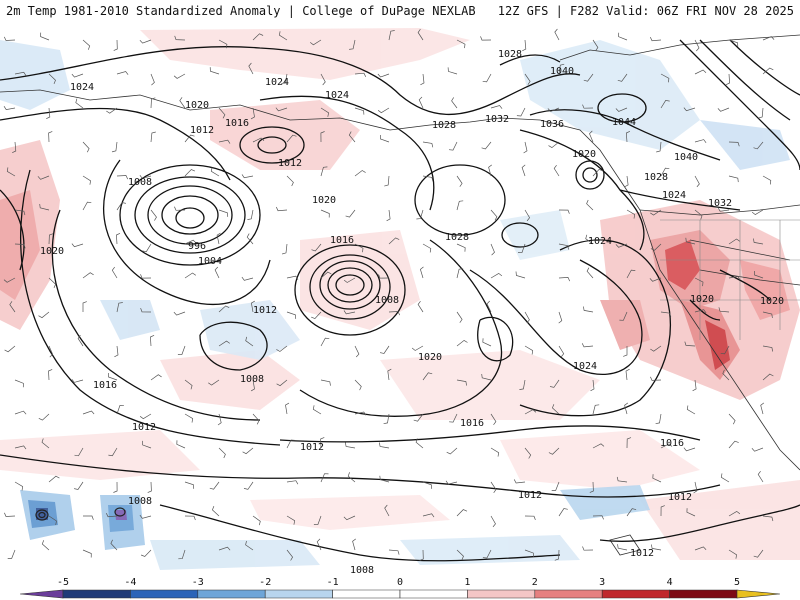 This screenshot has width=800, height=600. I want to click on isobar-label: 1032, so click(497, 119).